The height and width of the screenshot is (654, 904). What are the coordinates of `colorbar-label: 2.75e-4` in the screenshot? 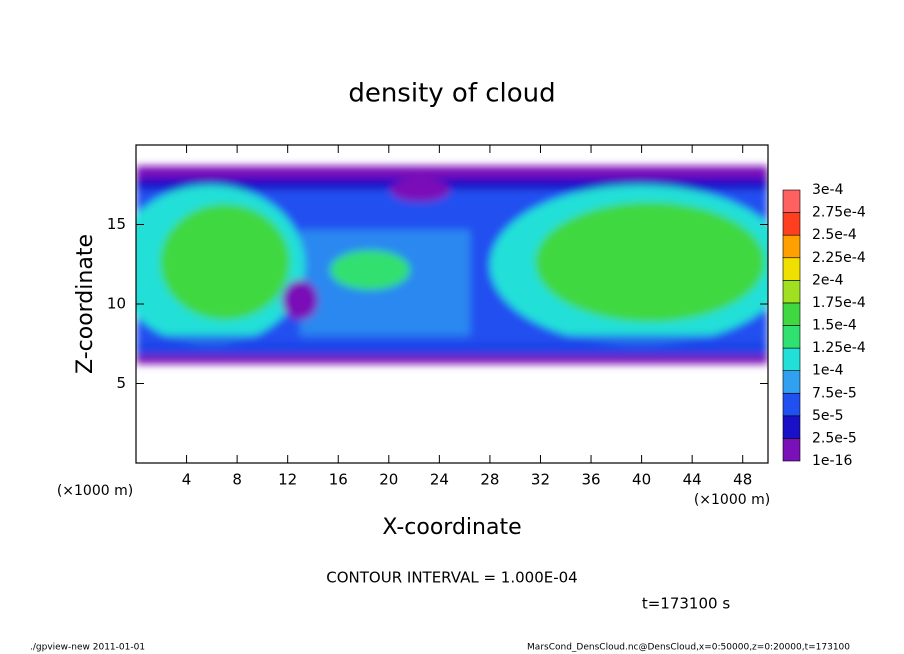 It's located at (839, 213).